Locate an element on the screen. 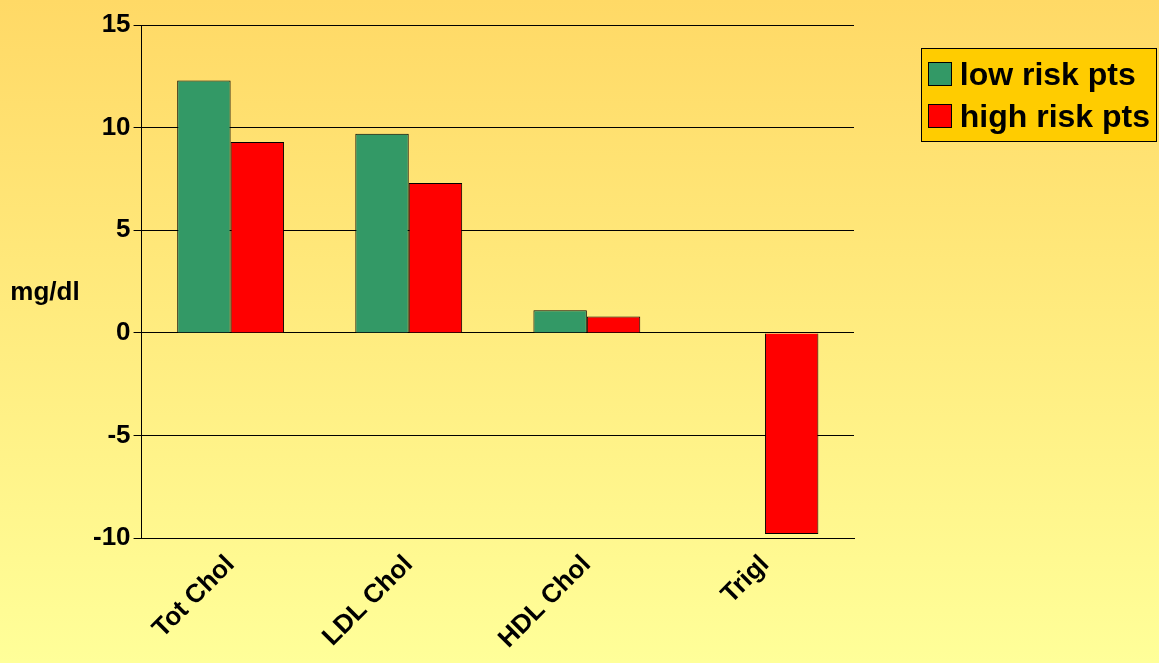 This screenshot has width=1159, height=663. y-axis-title: mg/dl is located at coordinates (45, 291).